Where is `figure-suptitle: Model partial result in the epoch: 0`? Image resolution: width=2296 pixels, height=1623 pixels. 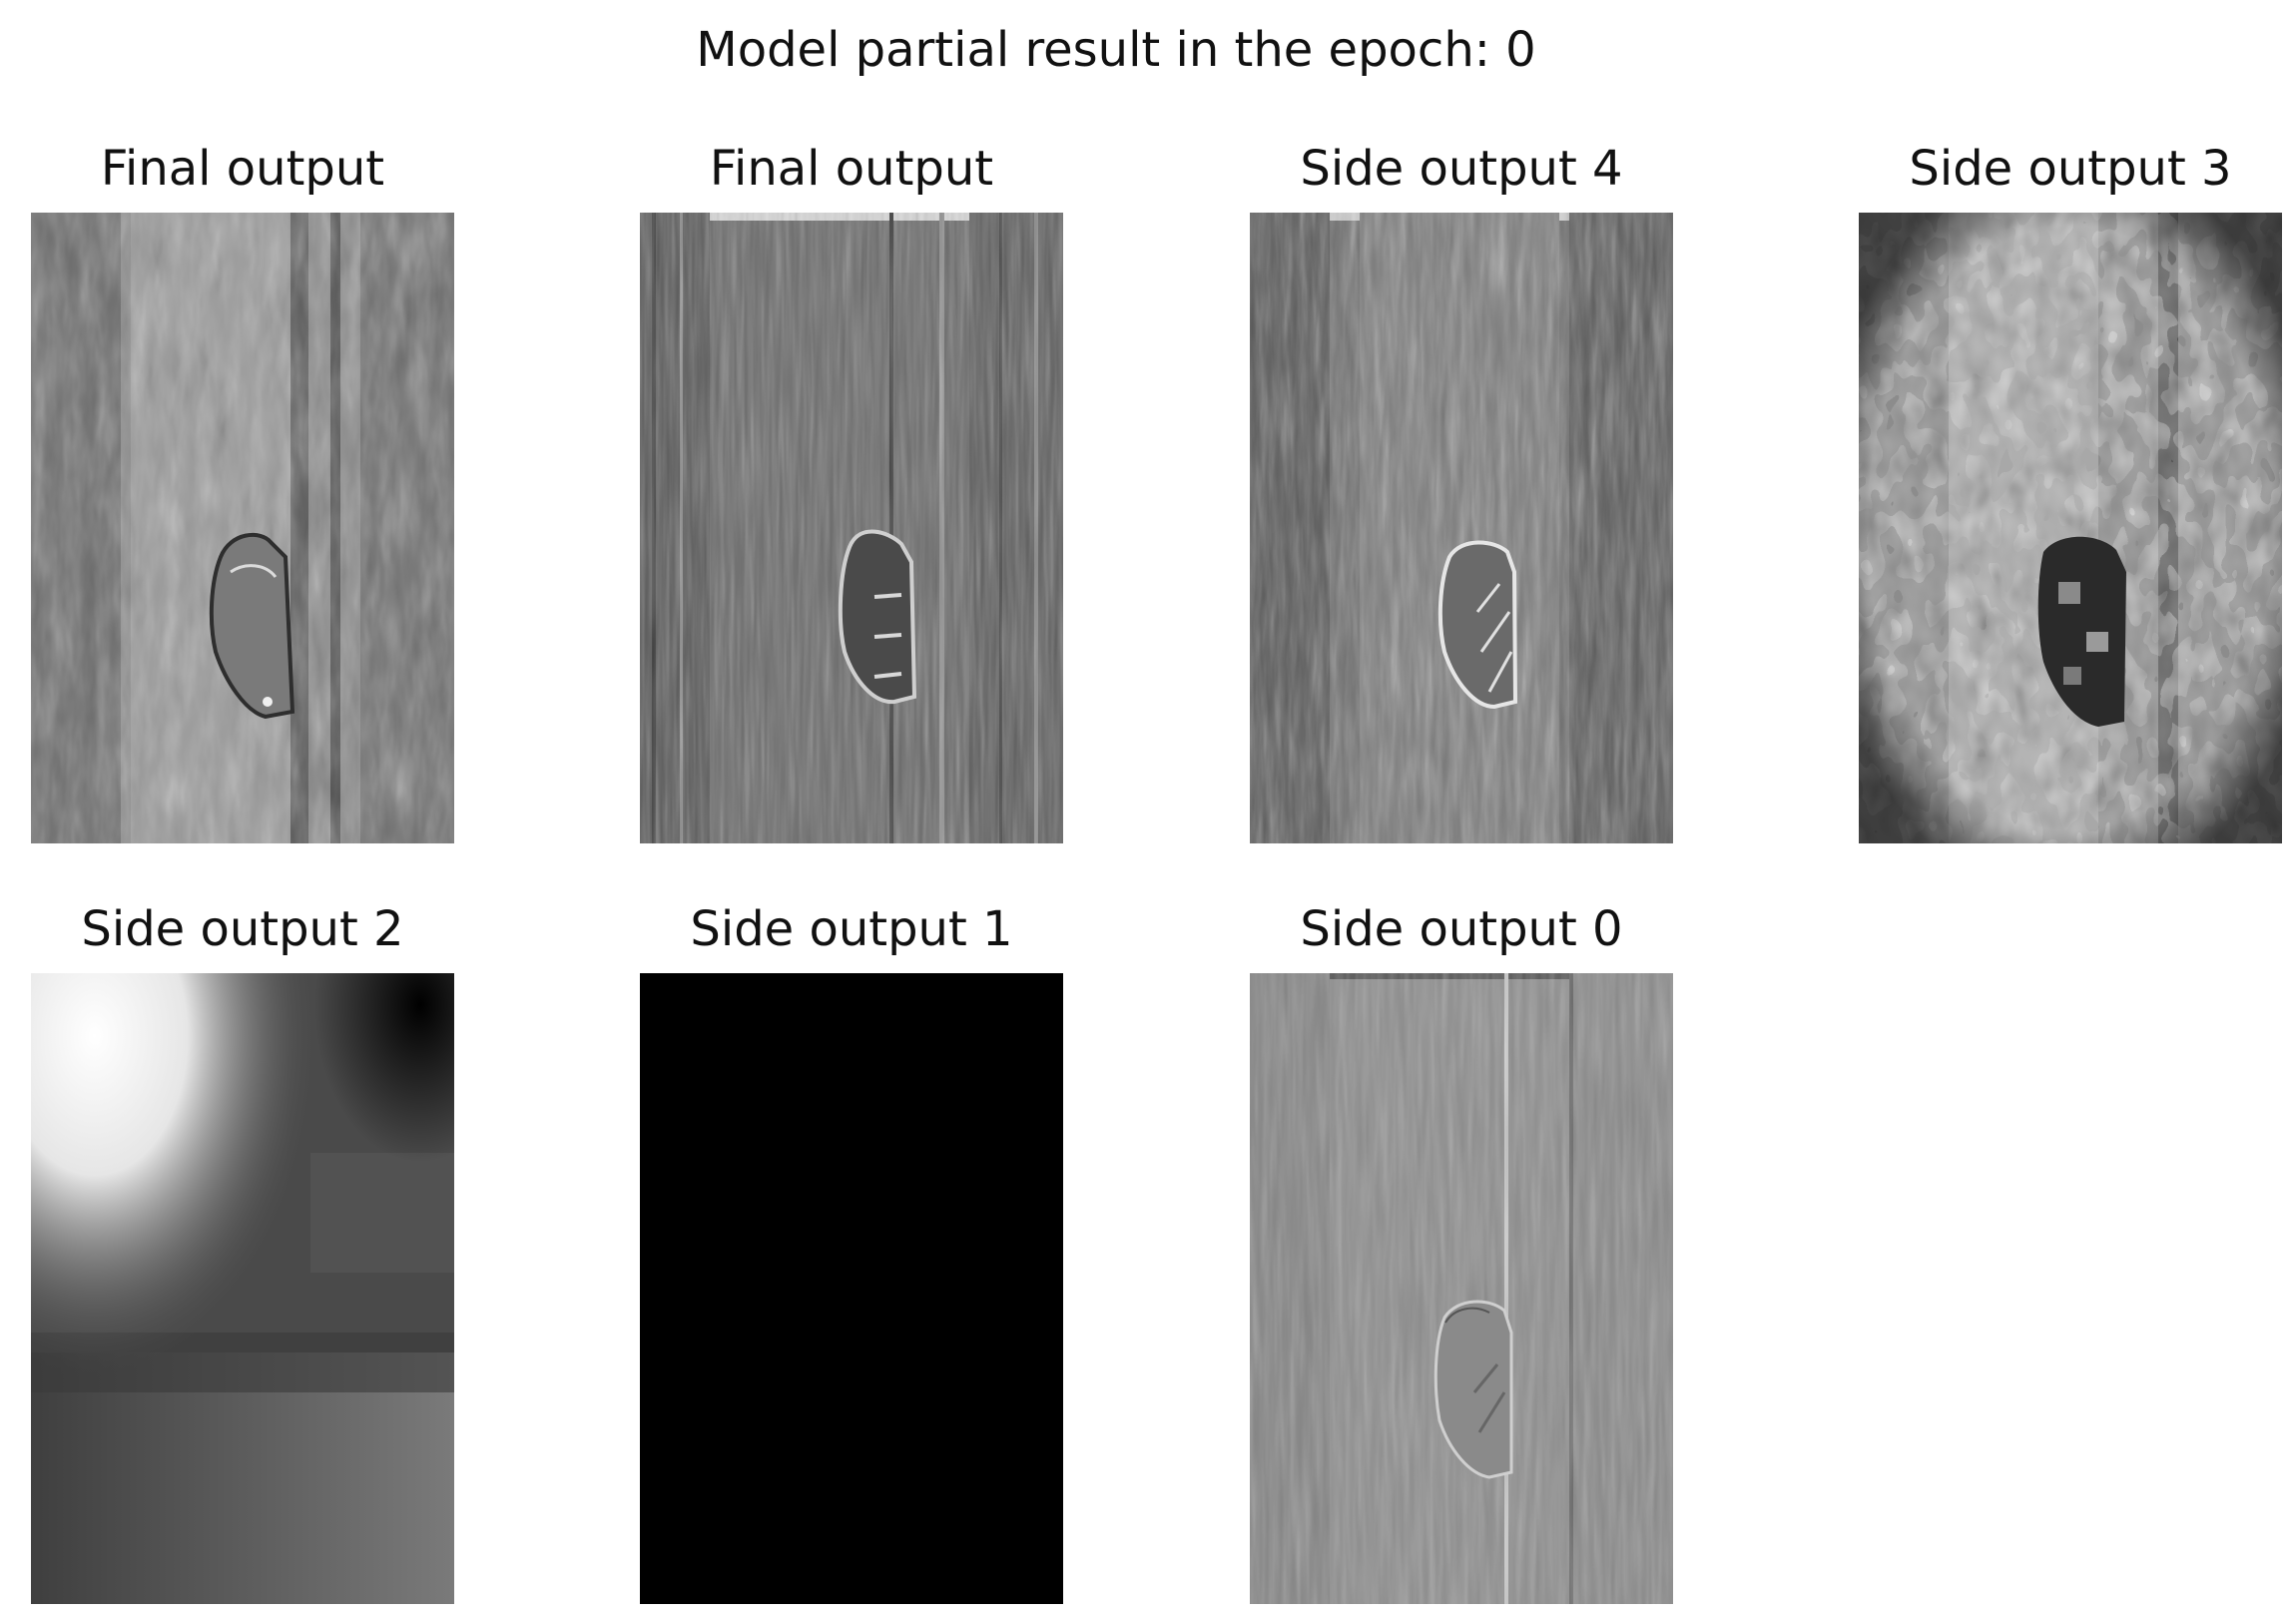
figure-suptitle: Model partial result in the epoch: 0 is located at coordinates (1116, 50).